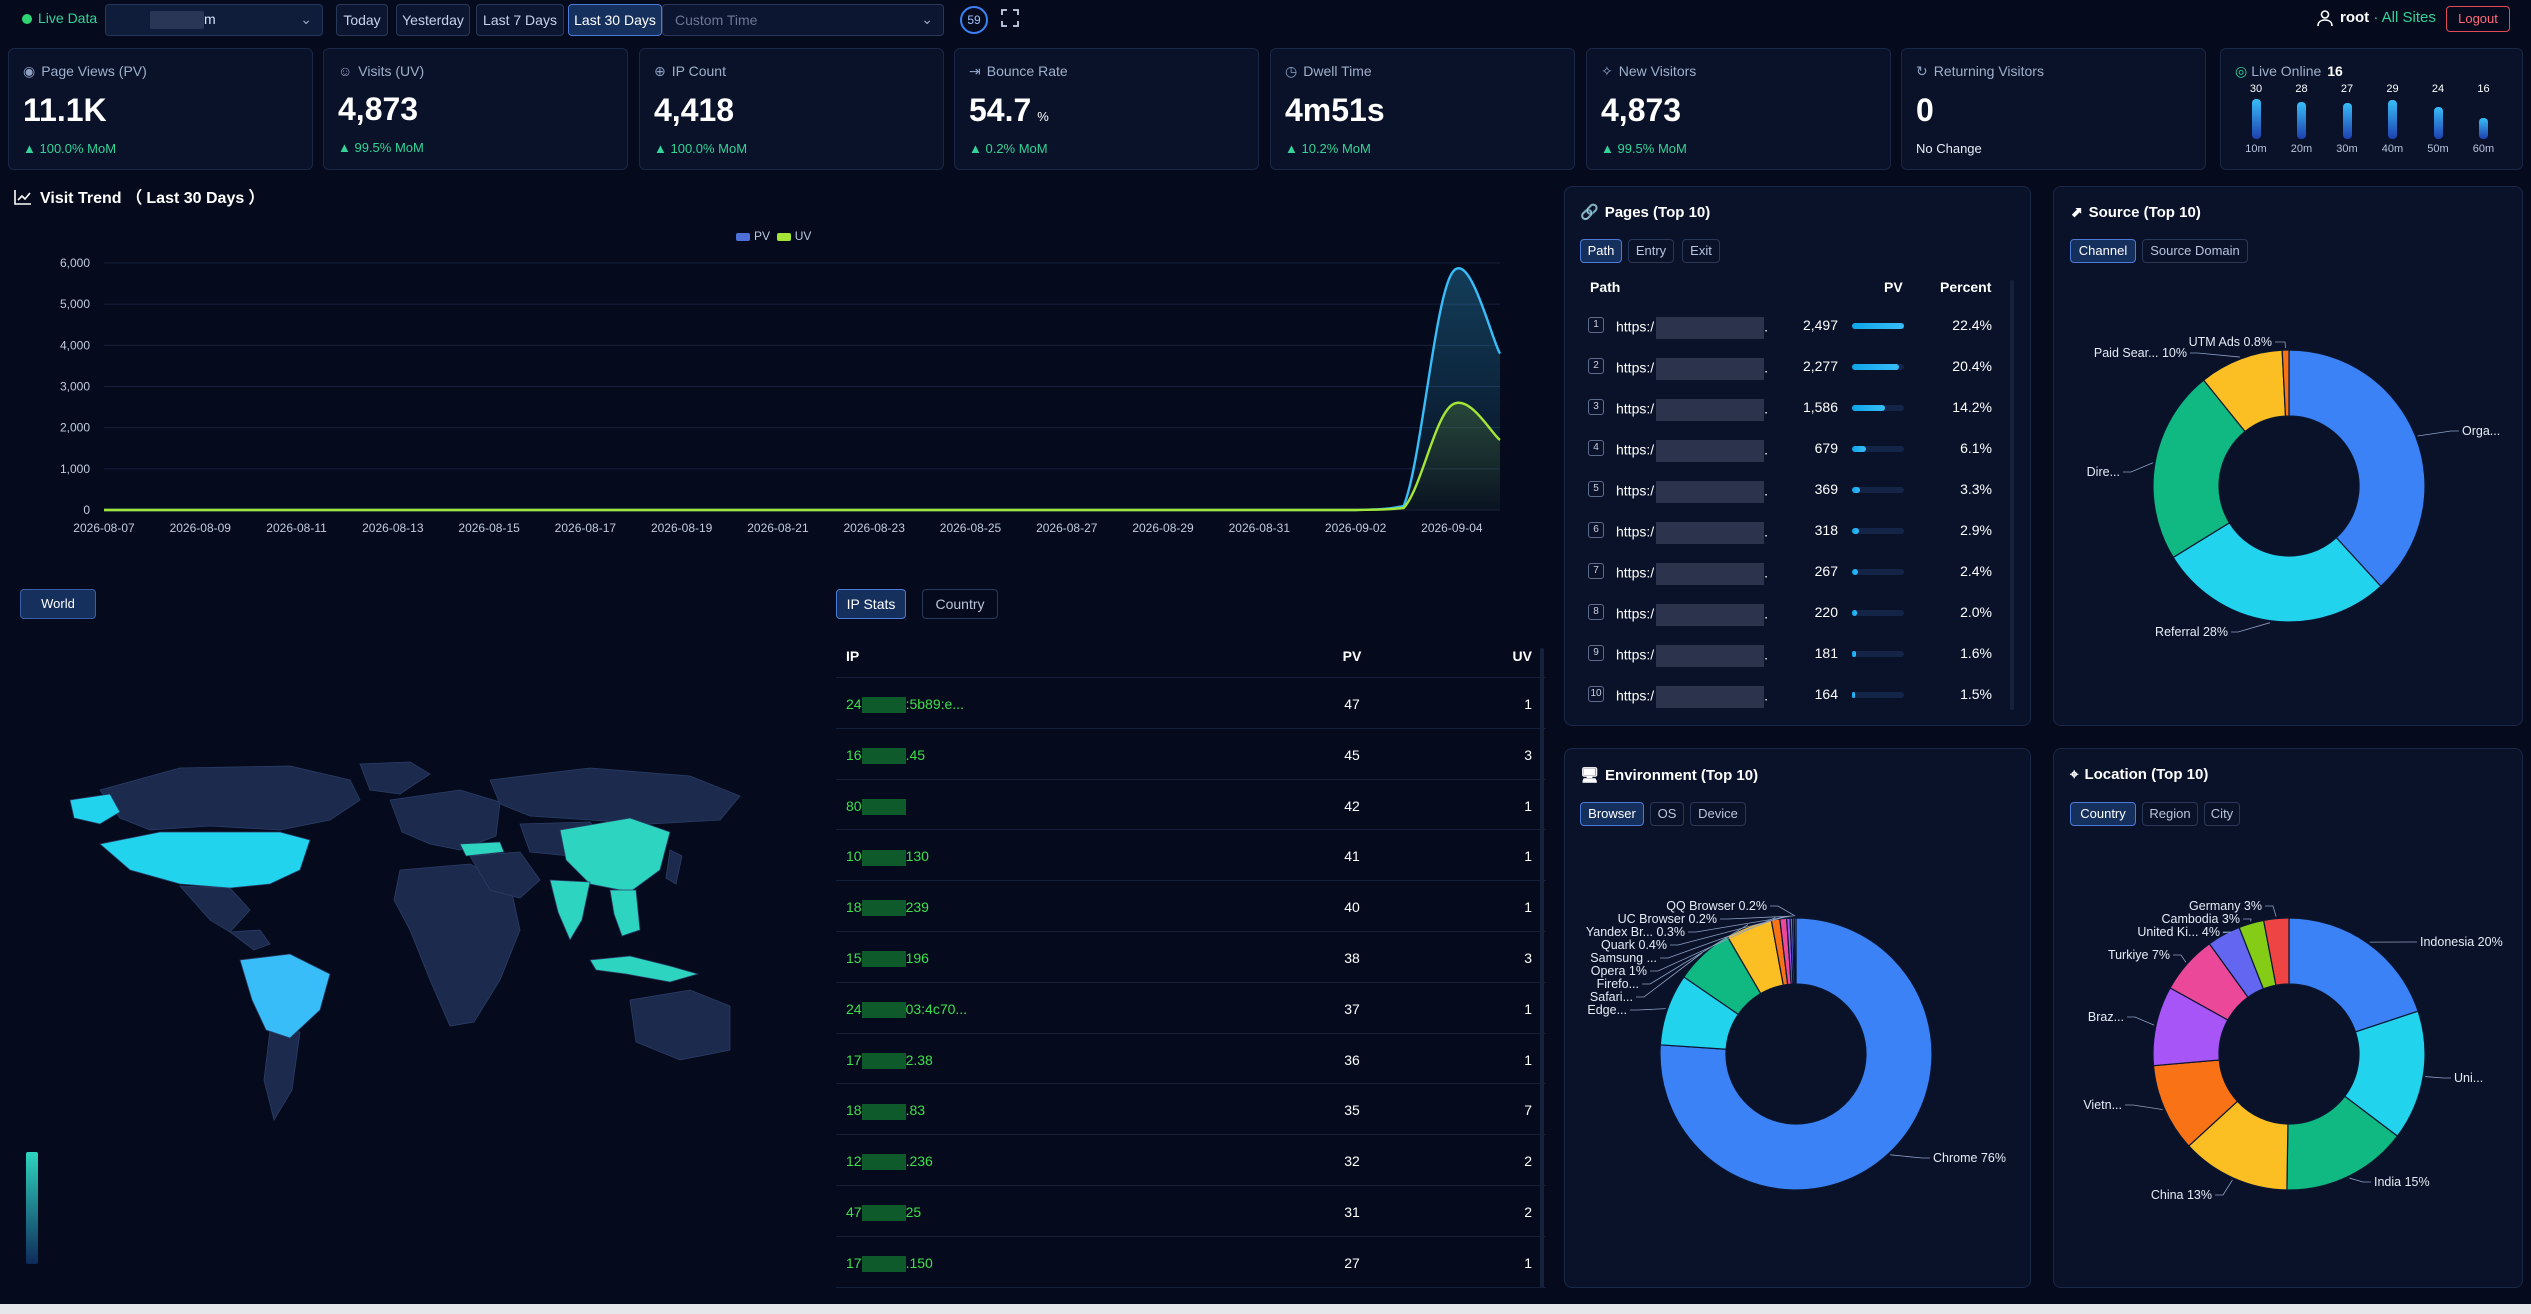 The image size is (2531, 1314). Describe the element at coordinates (1701, 251) in the screenshot. I see `tab-exit: Exit` at that location.